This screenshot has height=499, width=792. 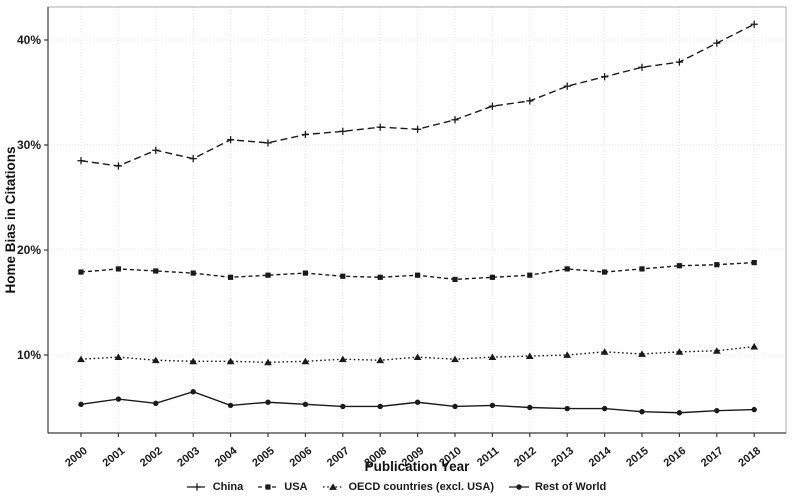 What do you see at coordinates (29, 250) in the screenshot?
I see `y-tick-label: 20%` at bounding box center [29, 250].